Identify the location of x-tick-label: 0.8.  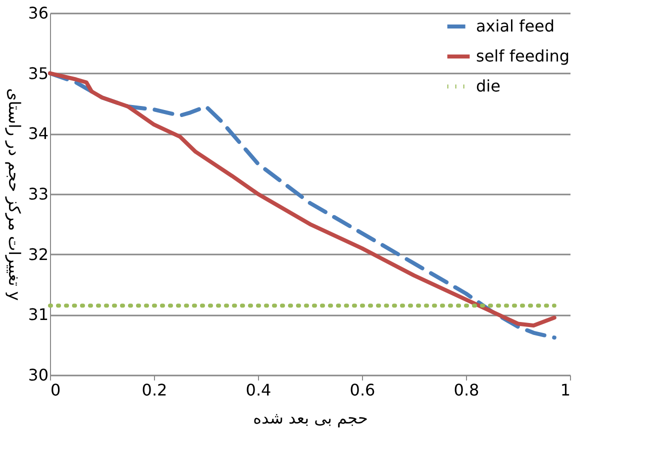
(467, 390).